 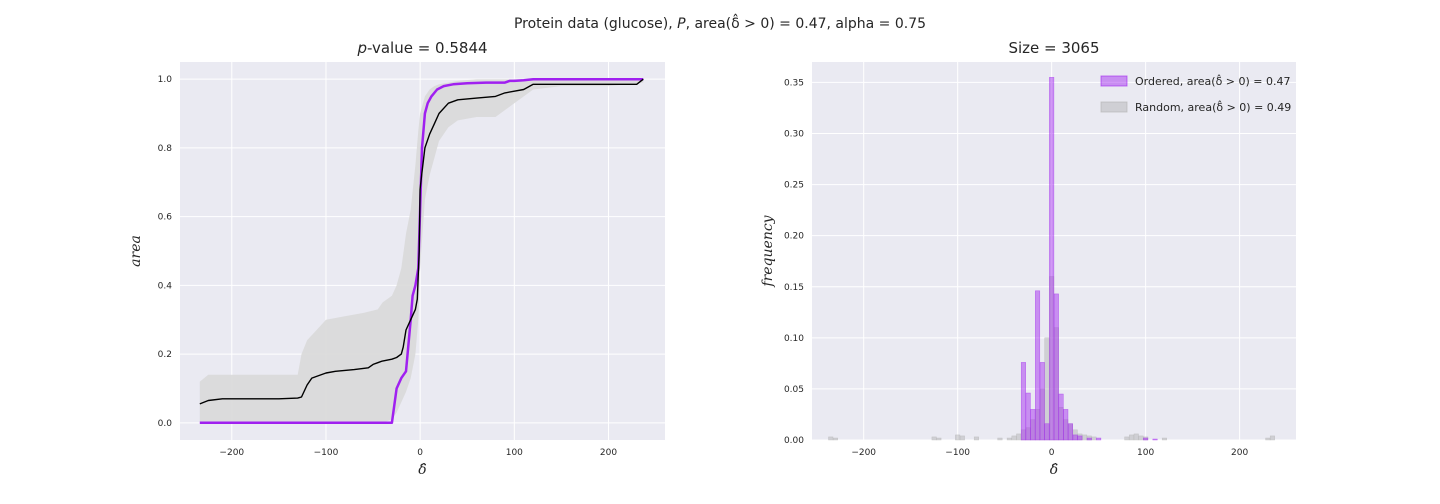 What do you see at coordinates (1213, 107) in the screenshot?
I see `legend-label-random: Random, area(δ̂ > 0) = 0.49` at bounding box center [1213, 107].